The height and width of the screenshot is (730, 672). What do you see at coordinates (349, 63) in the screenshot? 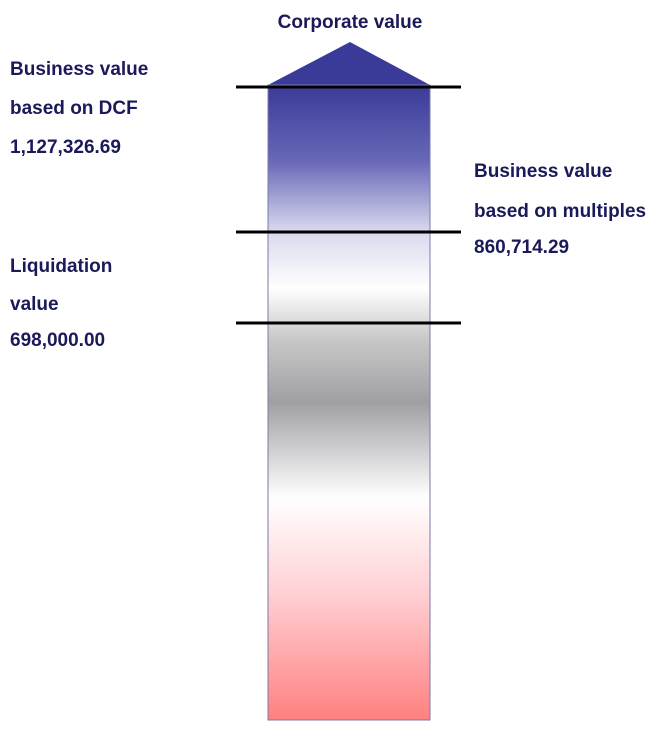
I see `arrow-head` at bounding box center [349, 63].